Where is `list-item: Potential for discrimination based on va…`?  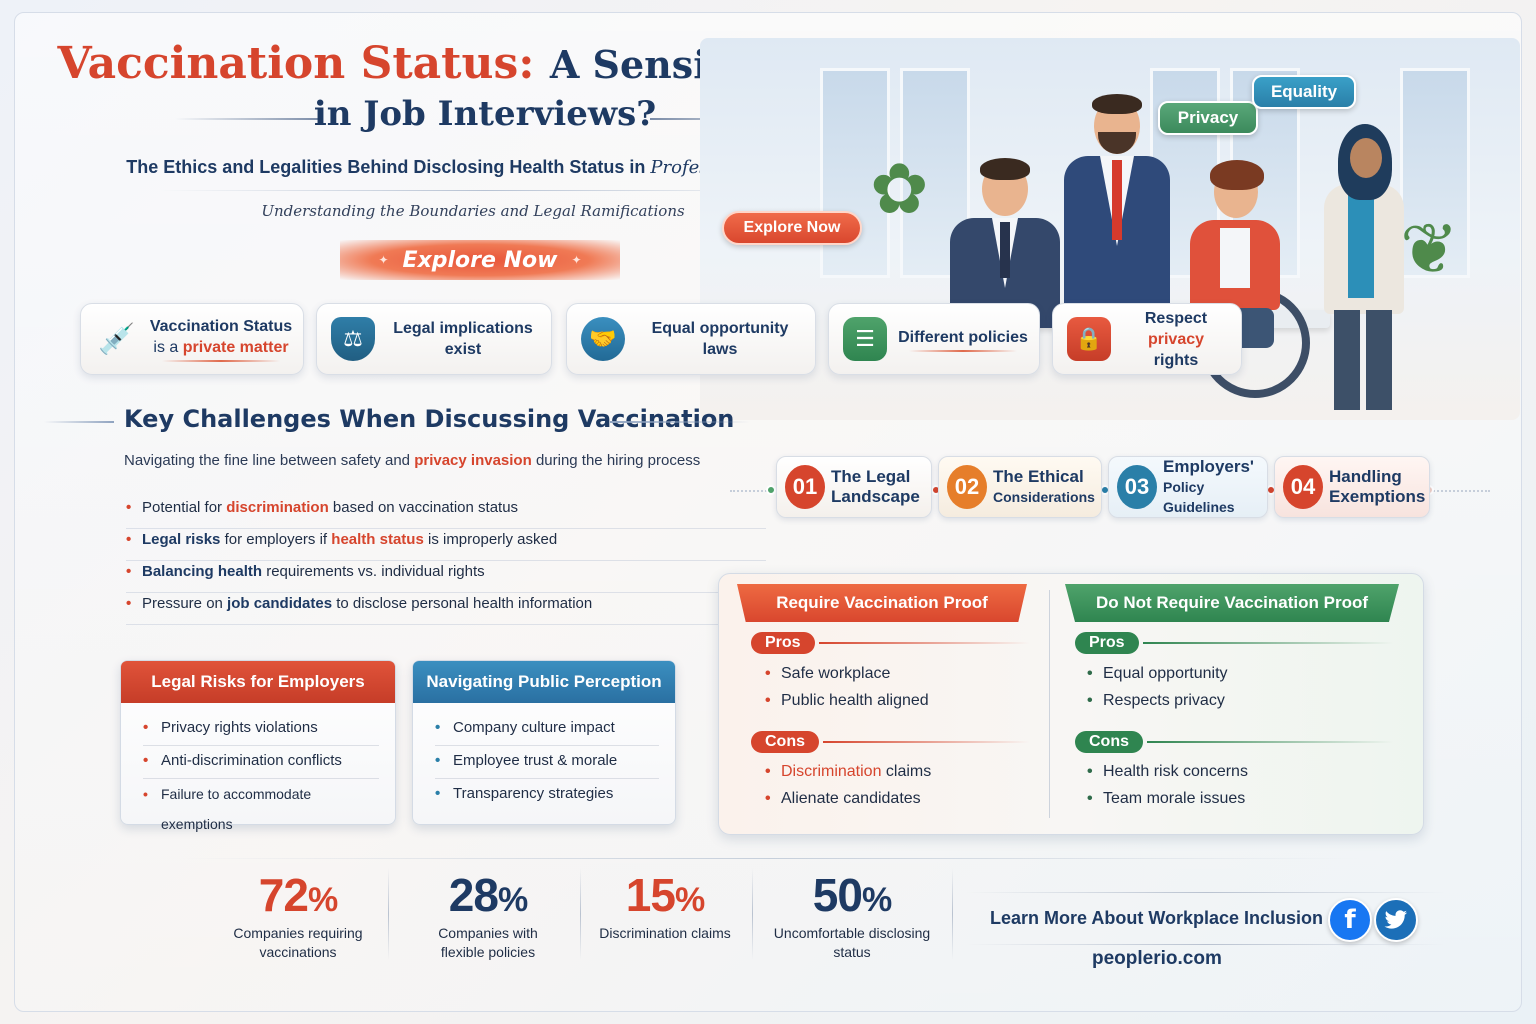
list-item: Potential for discrimination based on va… is located at coordinates (446, 513).